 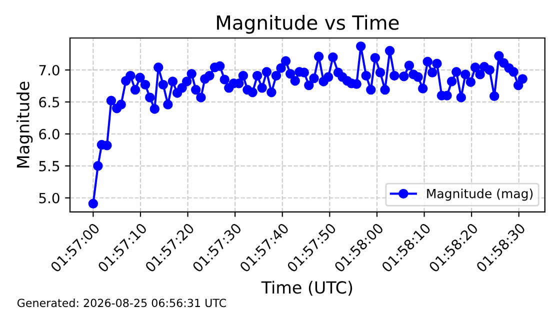 I want to click on chart-title: Magnitude vs Time, so click(x=308, y=24).